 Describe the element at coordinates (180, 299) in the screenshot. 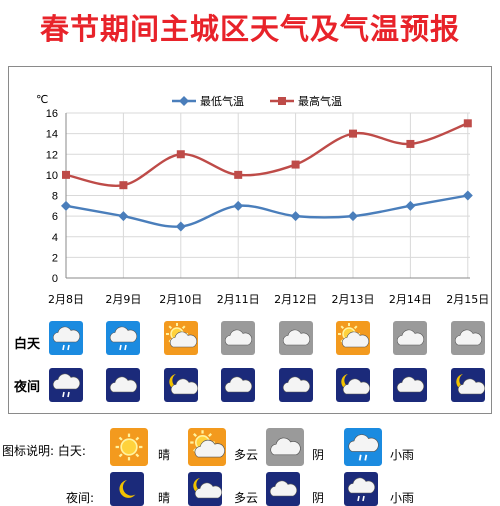

I see `x-tick-label: 2月10日` at that location.